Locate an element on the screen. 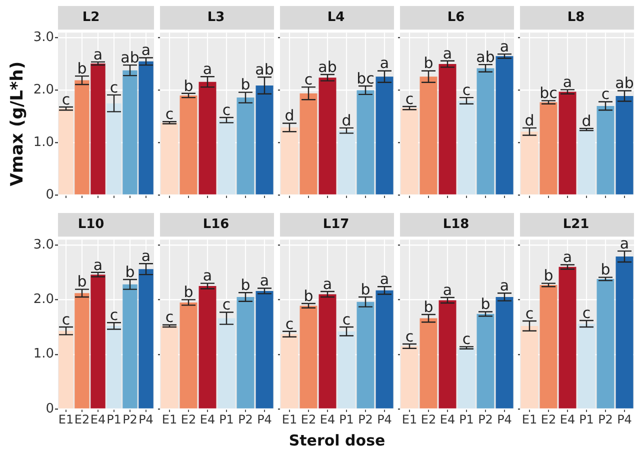 This screenshot has width=644, height=455. chart-title: L2 is located at coordinates (91, 18).